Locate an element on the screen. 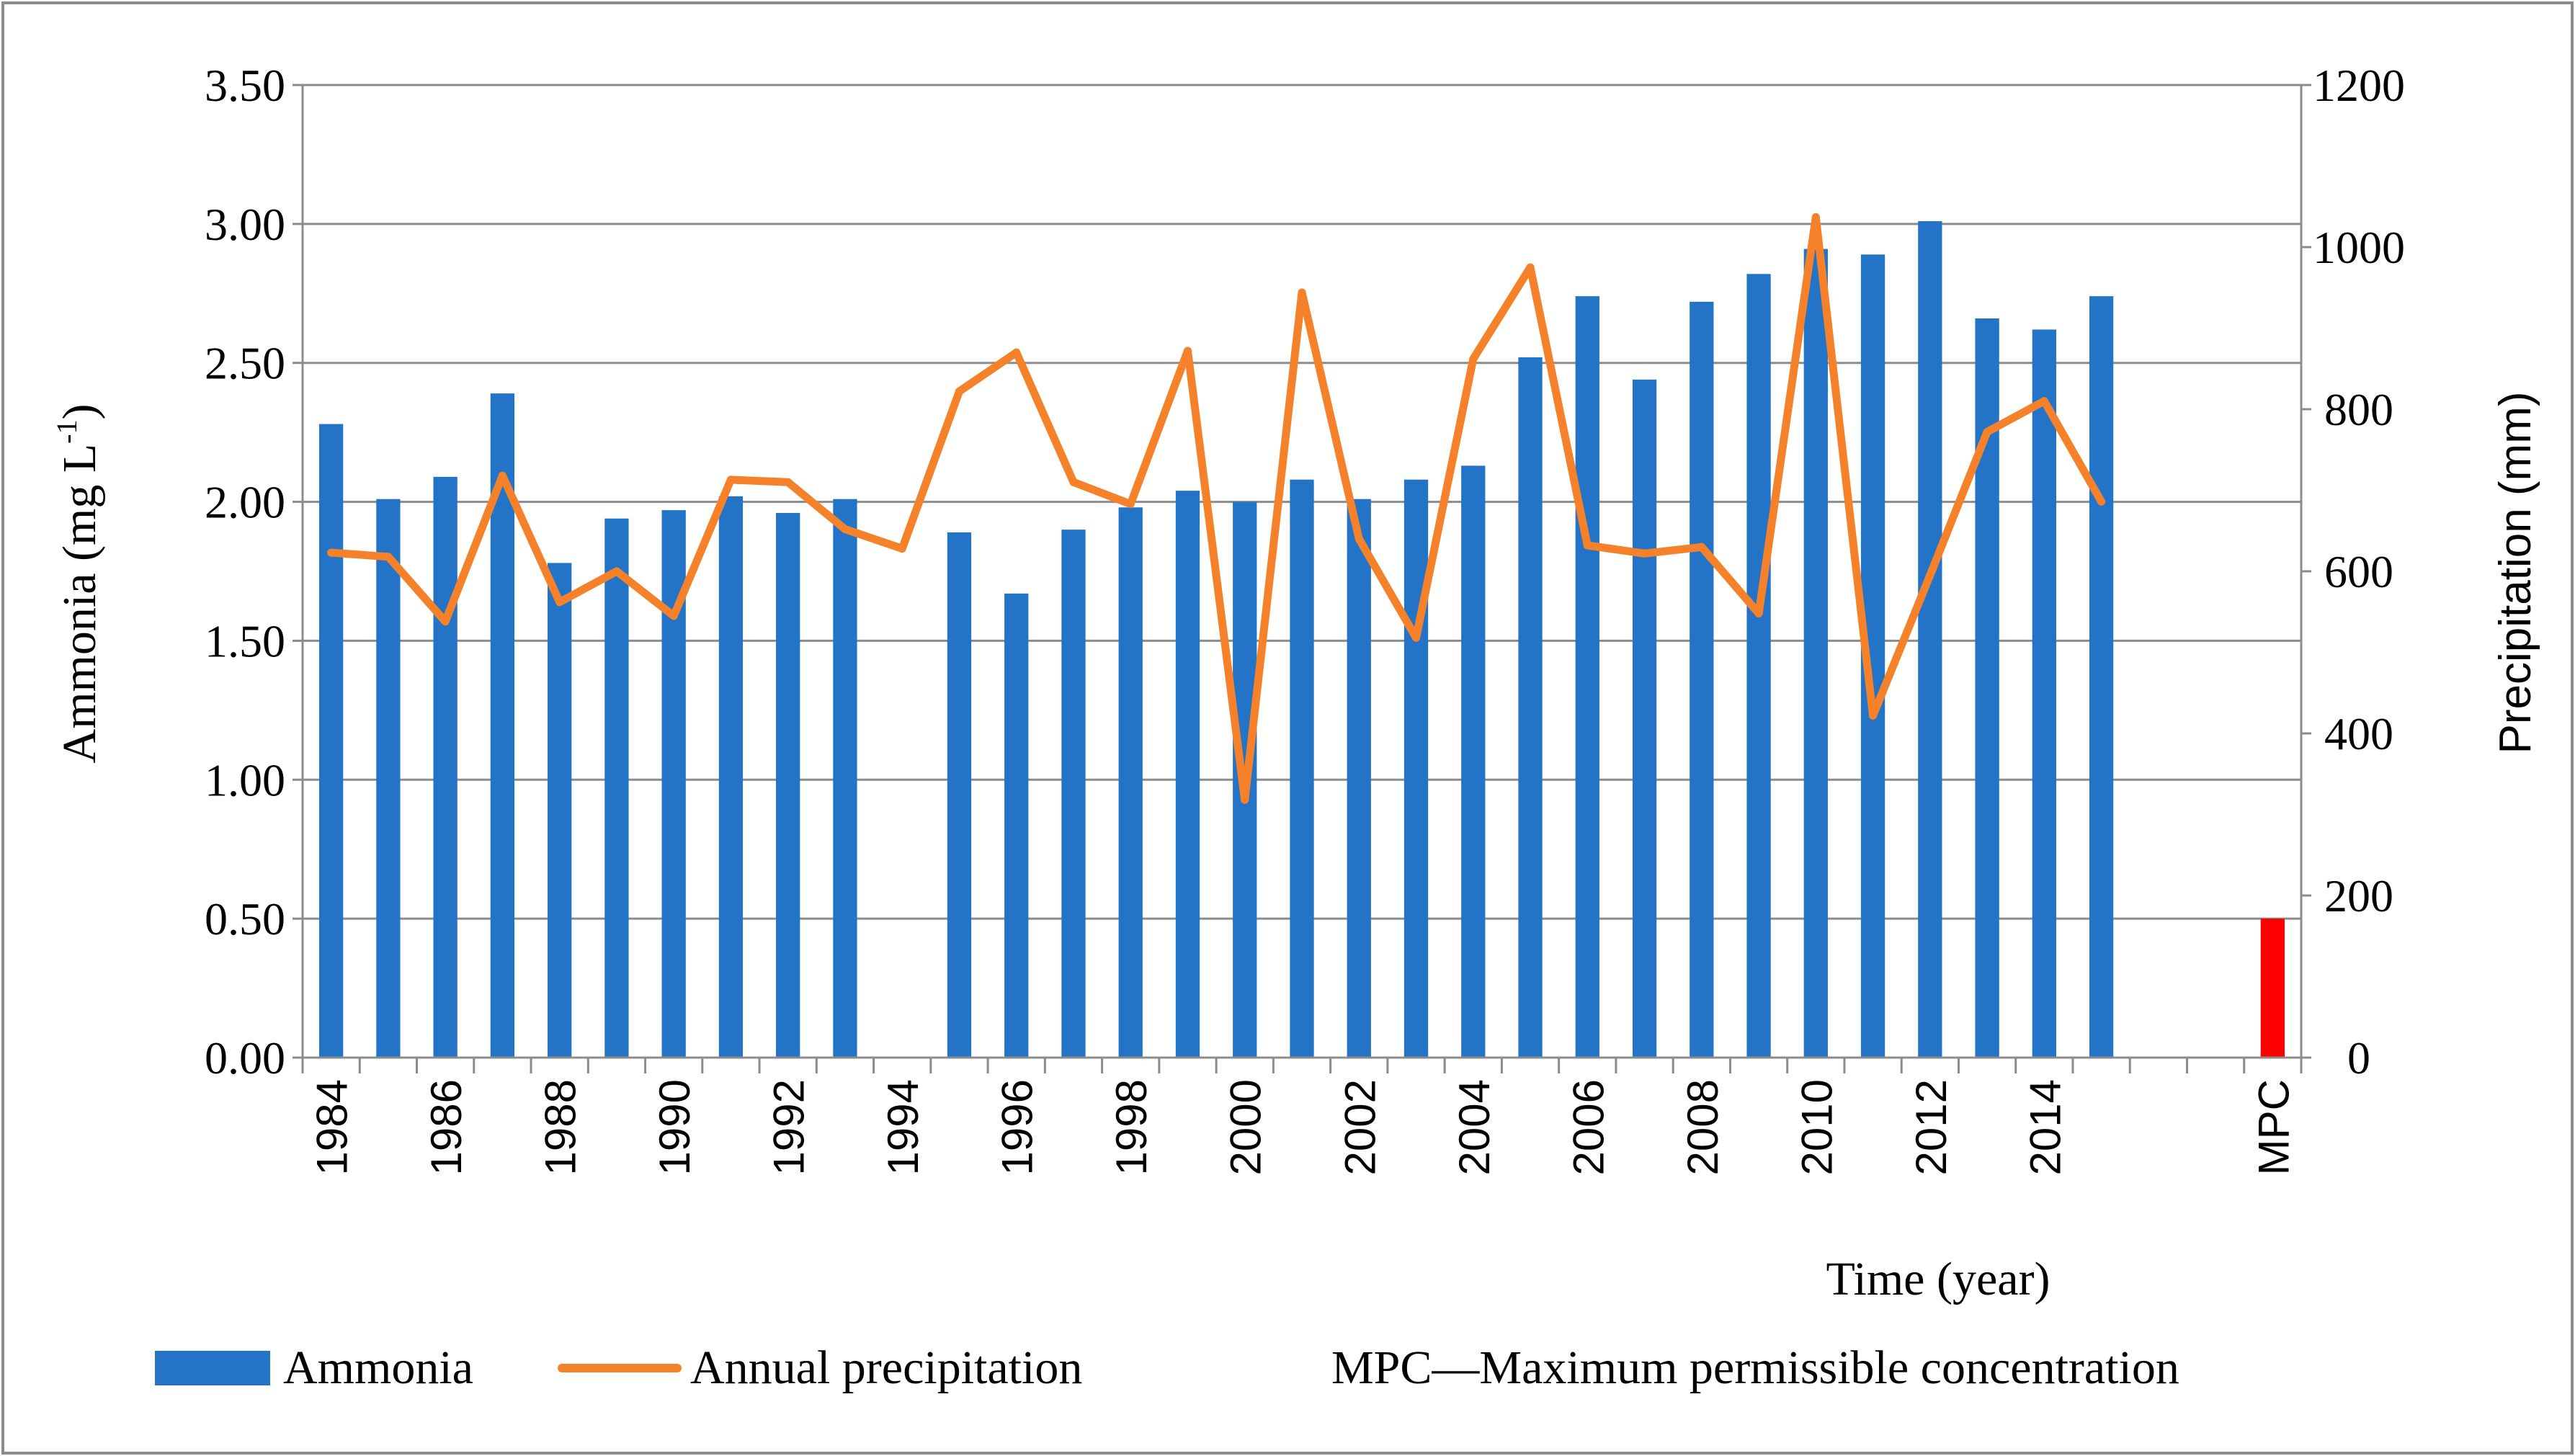  bar-mpc is located at coordinates (2272, 988).